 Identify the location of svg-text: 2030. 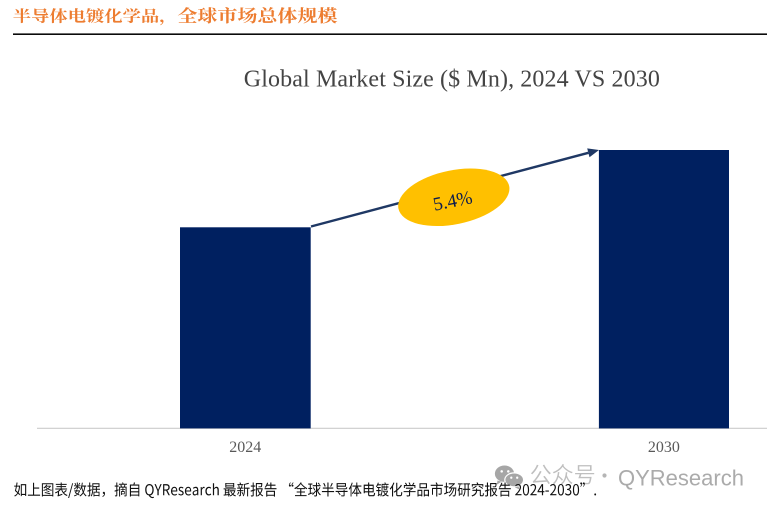
(664, 447).